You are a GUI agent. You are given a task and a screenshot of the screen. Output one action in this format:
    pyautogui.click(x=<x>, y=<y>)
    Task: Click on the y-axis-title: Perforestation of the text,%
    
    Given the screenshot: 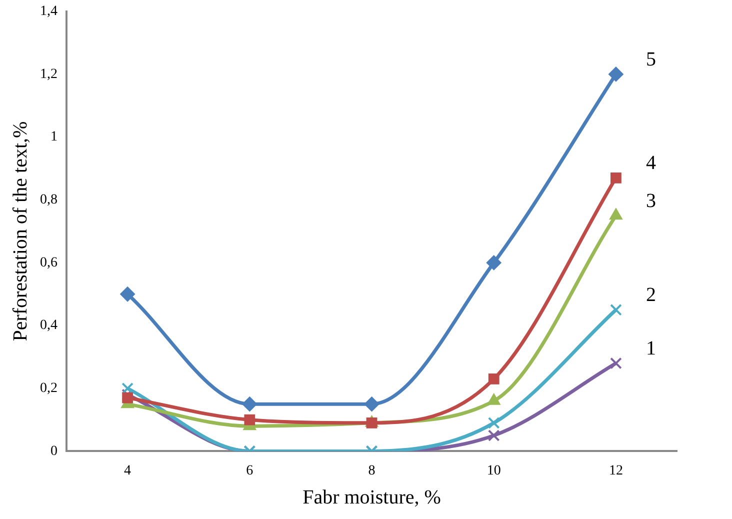 What is the action you would take?
    pyautogui.click(x=20, y=231)
    